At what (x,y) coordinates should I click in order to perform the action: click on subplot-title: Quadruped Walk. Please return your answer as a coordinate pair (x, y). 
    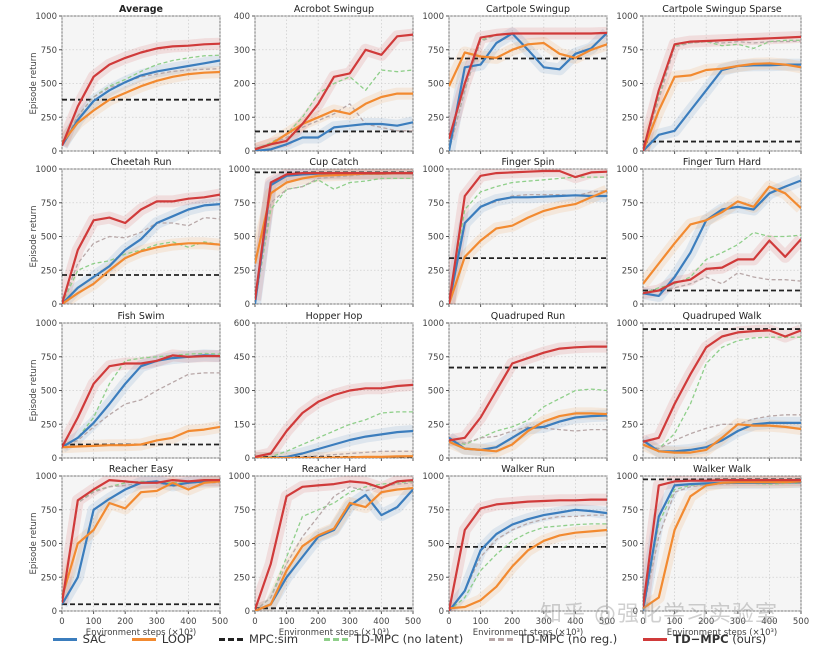
    Looking at the image, I should click on (722, 316).